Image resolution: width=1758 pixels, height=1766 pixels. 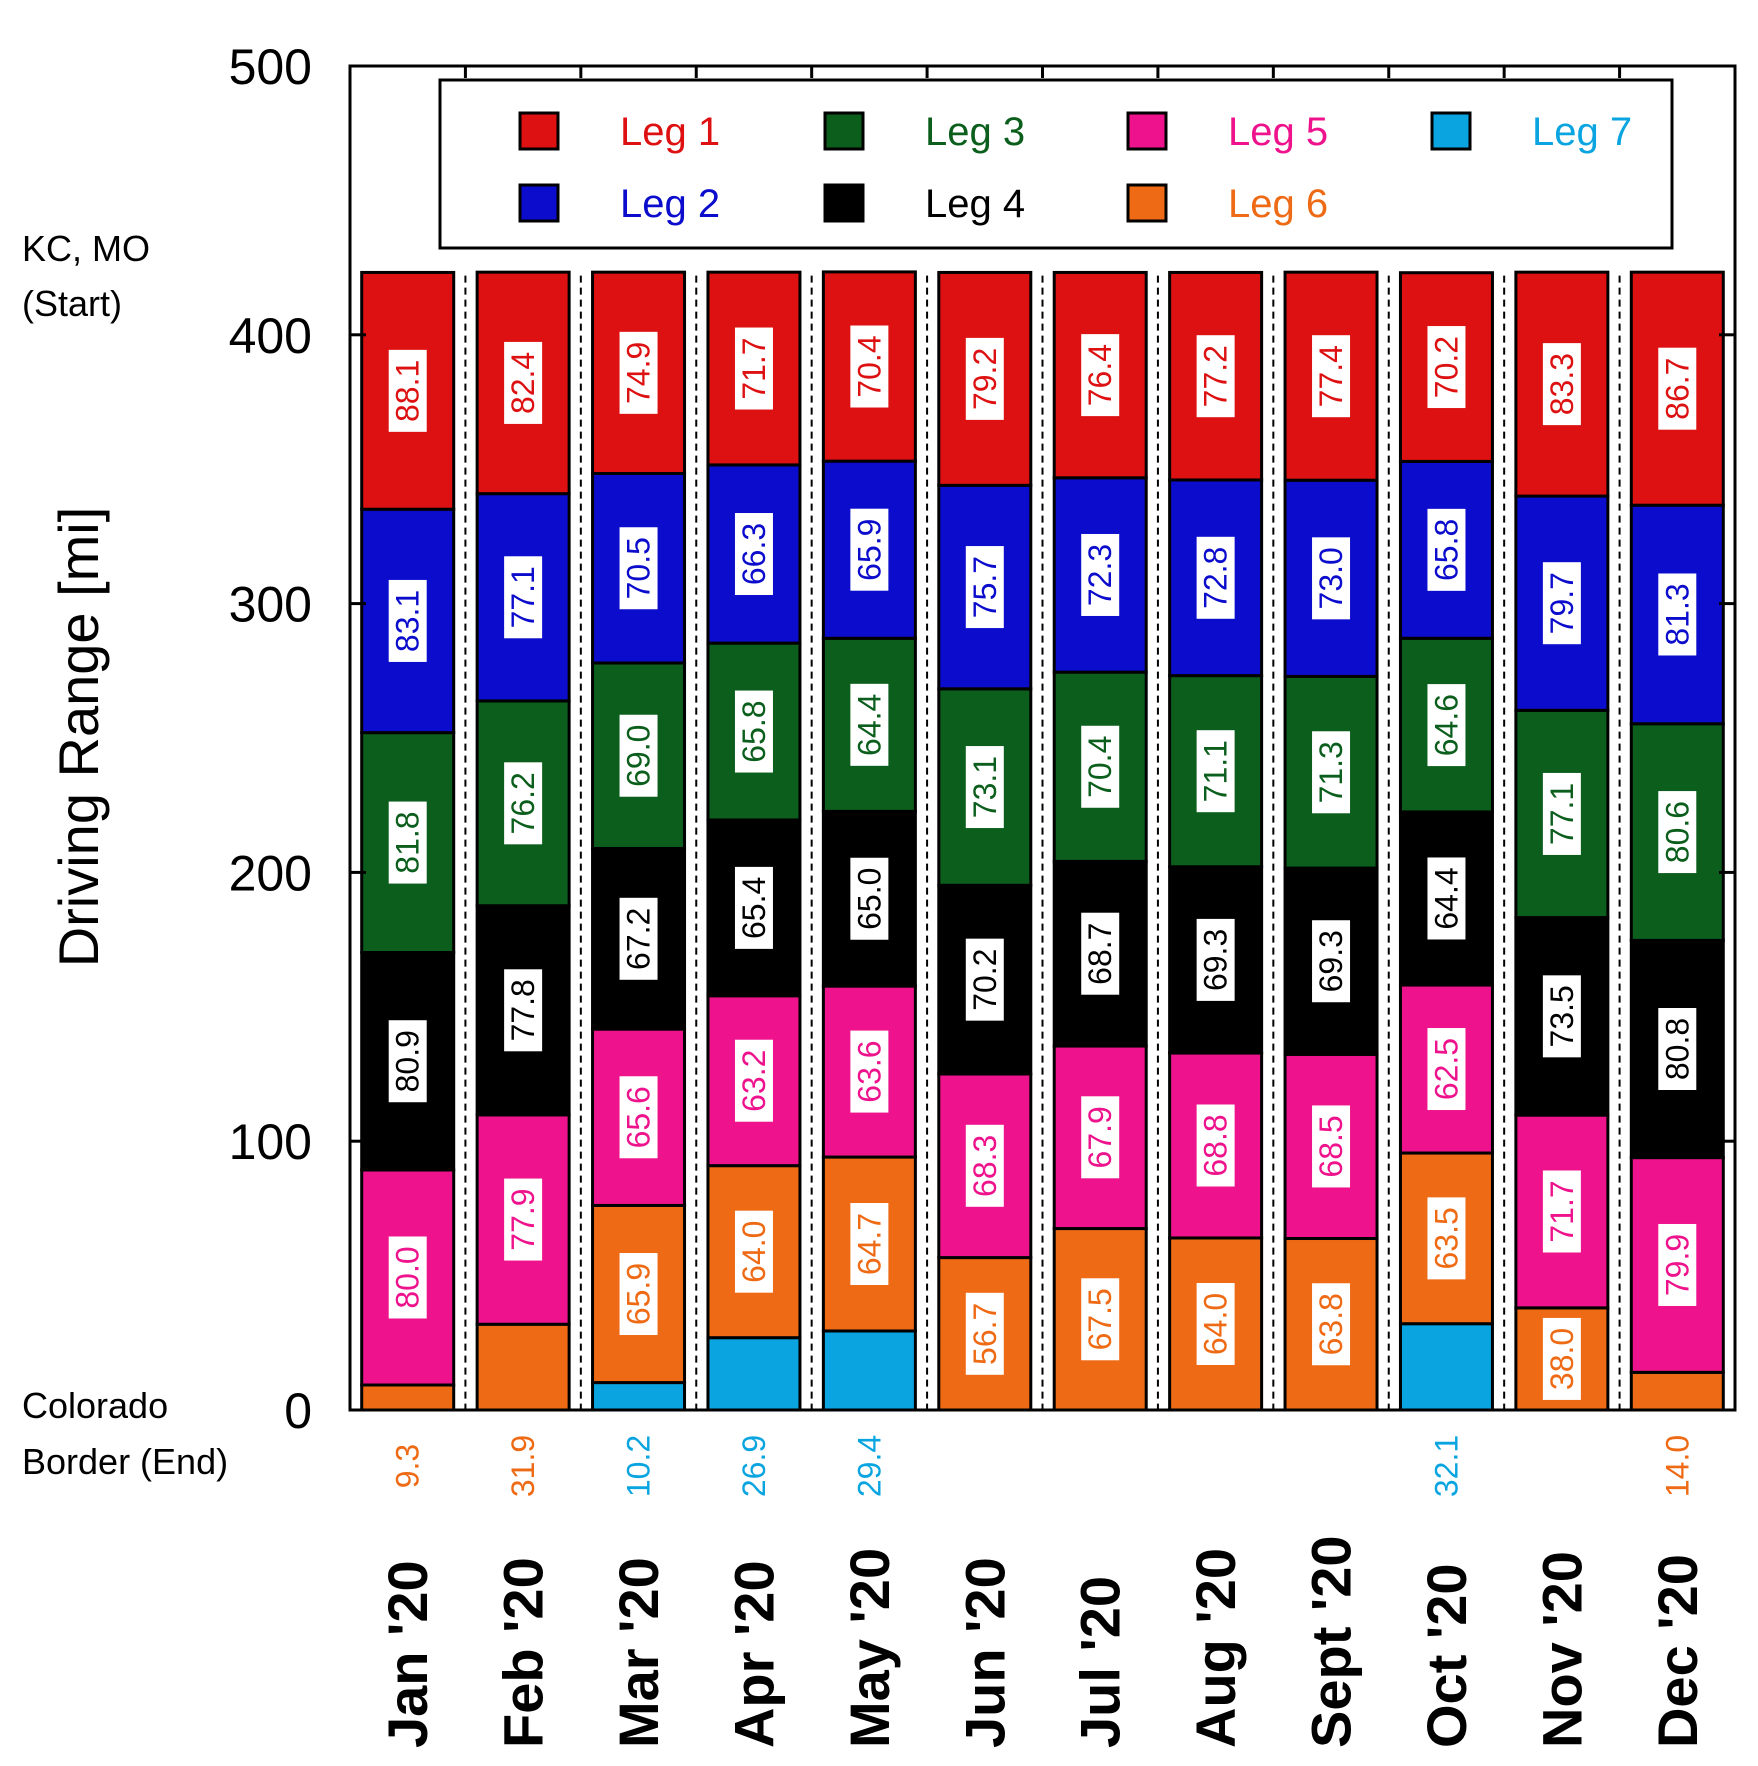 I want to click on value-label: 75.7, so click(x=985, y=587).